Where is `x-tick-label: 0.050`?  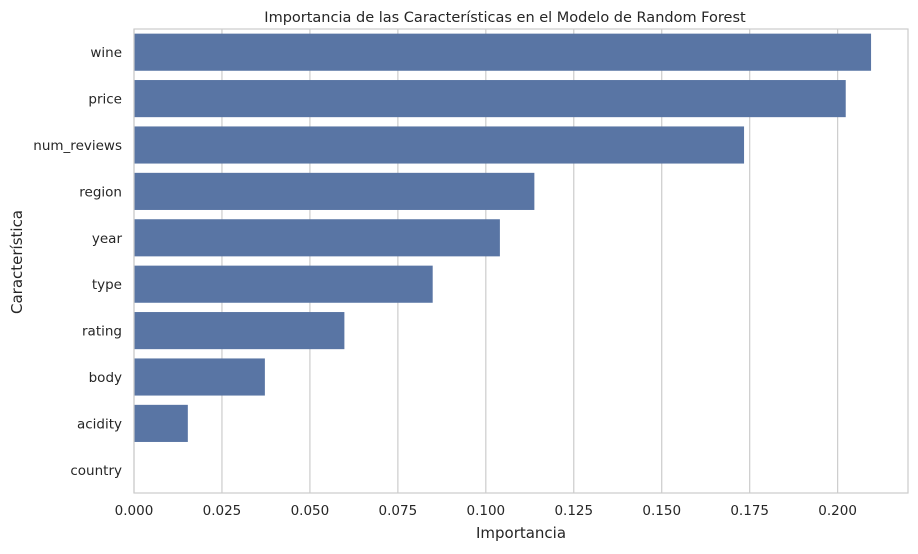
x-tick-label: 0.050 is located at coordinates (310, 511).